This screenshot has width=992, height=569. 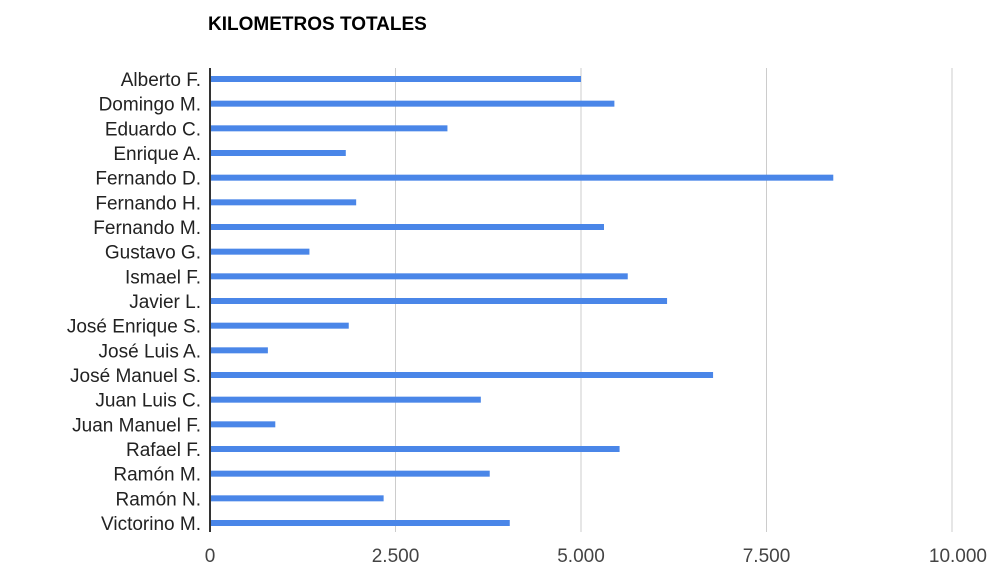 I want to click on x-tick-label: 0, so click(x=210, y=556).